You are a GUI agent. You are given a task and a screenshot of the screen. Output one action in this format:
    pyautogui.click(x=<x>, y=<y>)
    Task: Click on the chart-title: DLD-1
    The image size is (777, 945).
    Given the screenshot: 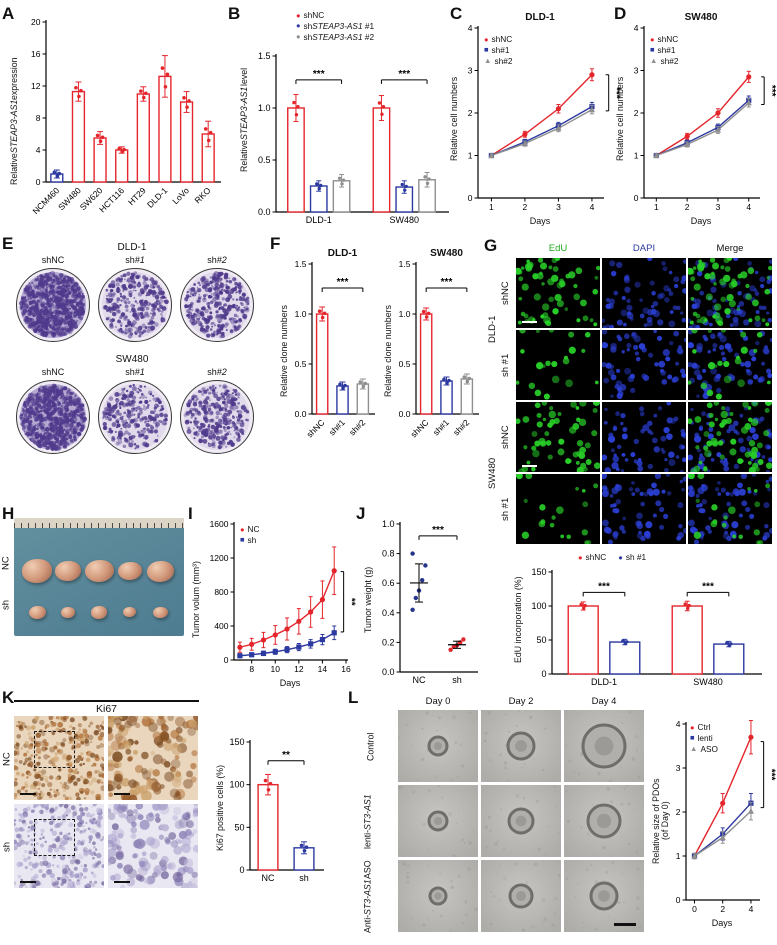 What is the action you would take?
    pyautogui.click(x=342, y=253)
    